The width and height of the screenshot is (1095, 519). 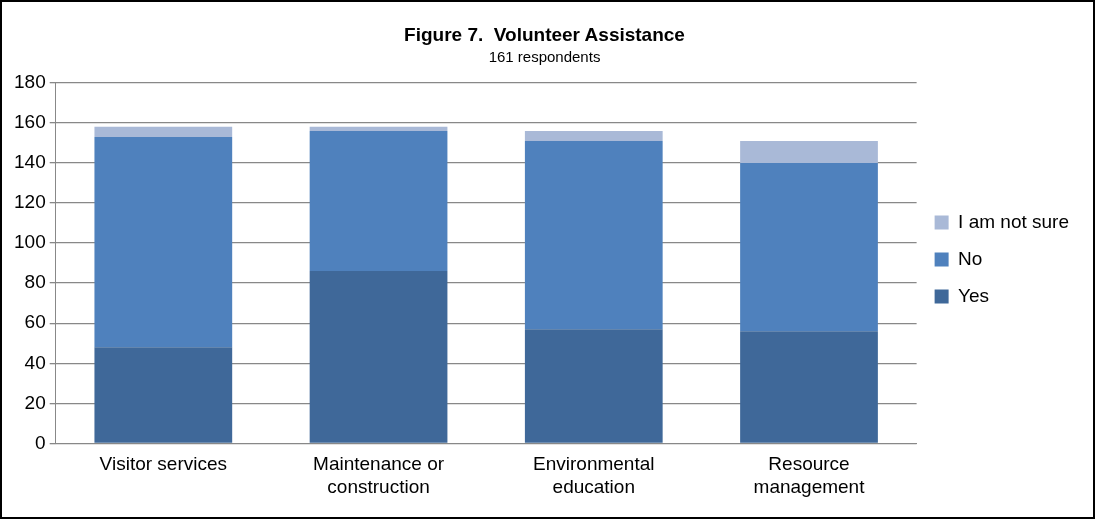 What do you see at coordinates (40, 442) in the screenshot?
I see `y-tick-label: 0` at bounding box center [40, 442].